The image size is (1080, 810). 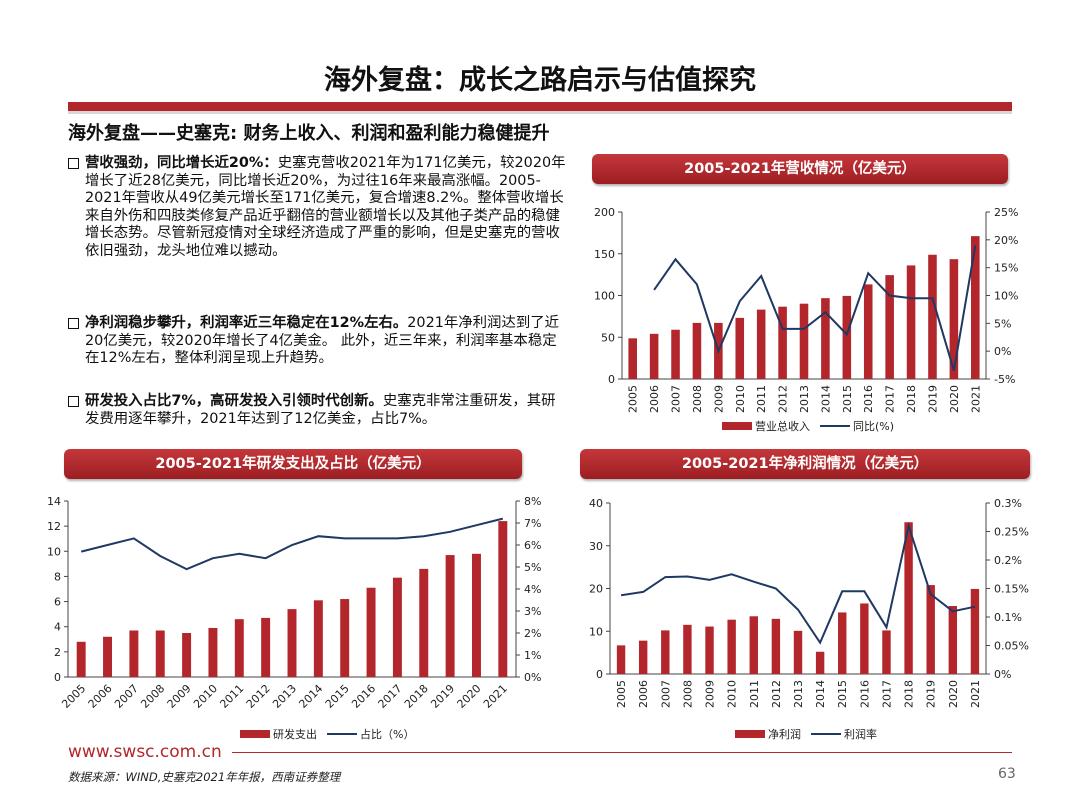 I want to click on x-tick-label: 2012, so click(x=258, y=696).